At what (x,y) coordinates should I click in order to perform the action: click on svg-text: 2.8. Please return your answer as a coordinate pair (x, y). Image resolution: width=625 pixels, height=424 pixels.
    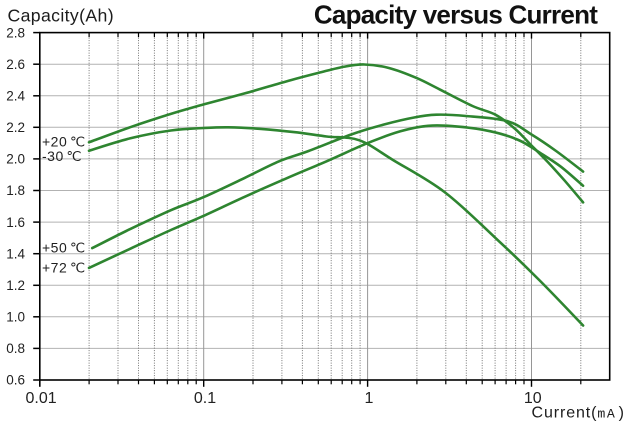
    Looking at the image, I should click on (15, 32).